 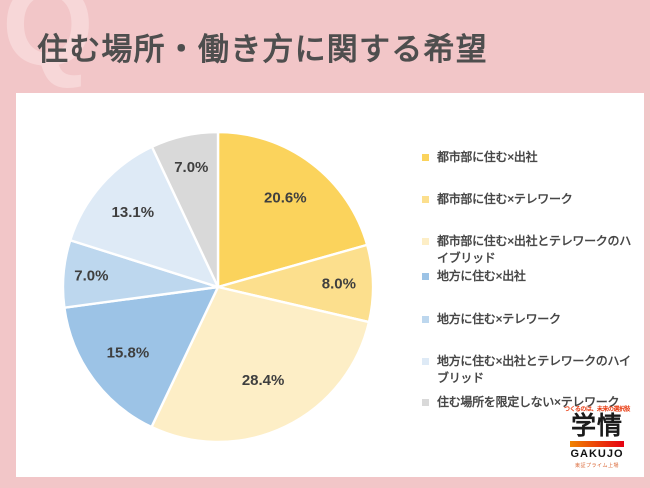 I want to click on logo-gradient-bar, so click(x=597, y=444).